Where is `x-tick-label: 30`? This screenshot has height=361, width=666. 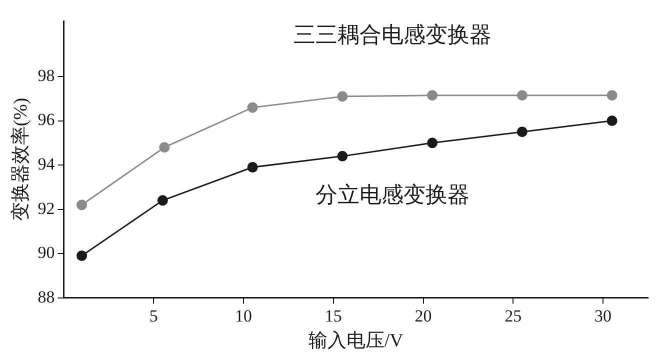
x-tick-label: 30 is located at coordinates (603, 316).